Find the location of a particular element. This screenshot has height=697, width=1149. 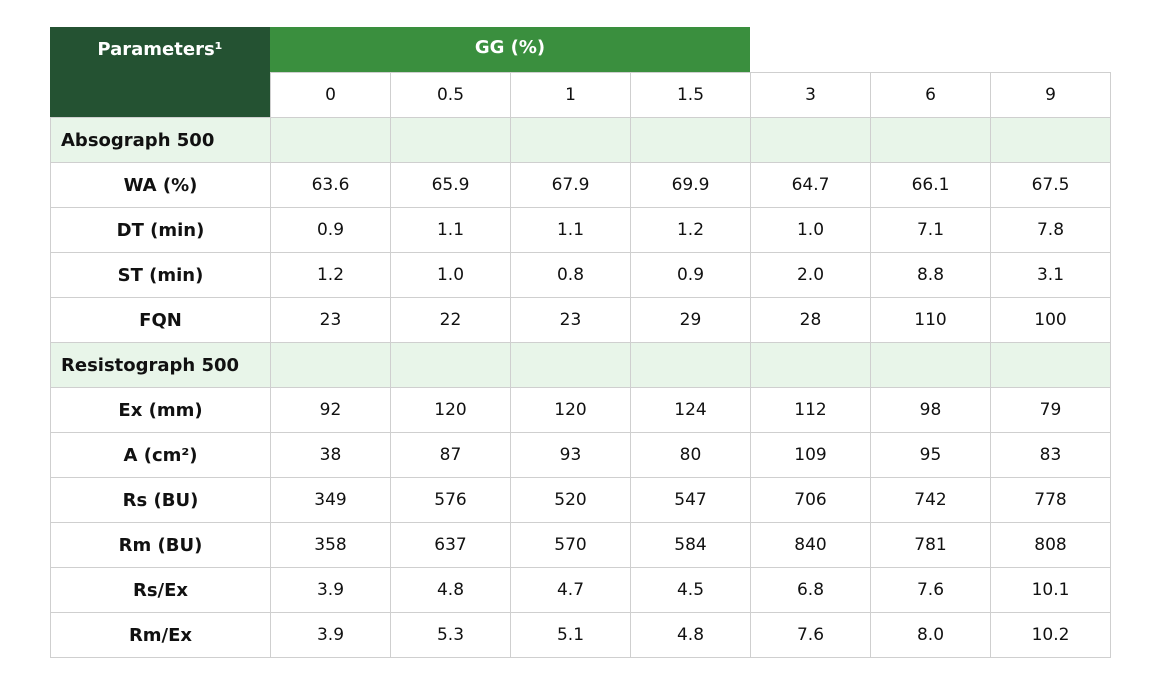

row-label: ST (min) is located at coordinates (160, 275).